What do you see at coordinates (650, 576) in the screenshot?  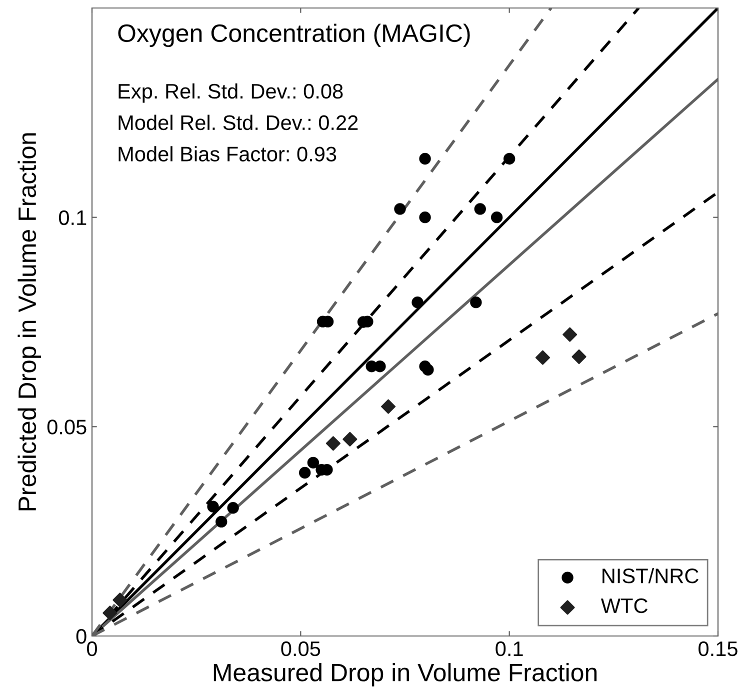 I see `legend-label: NIST/NRC` at bounding box center [650, 576].